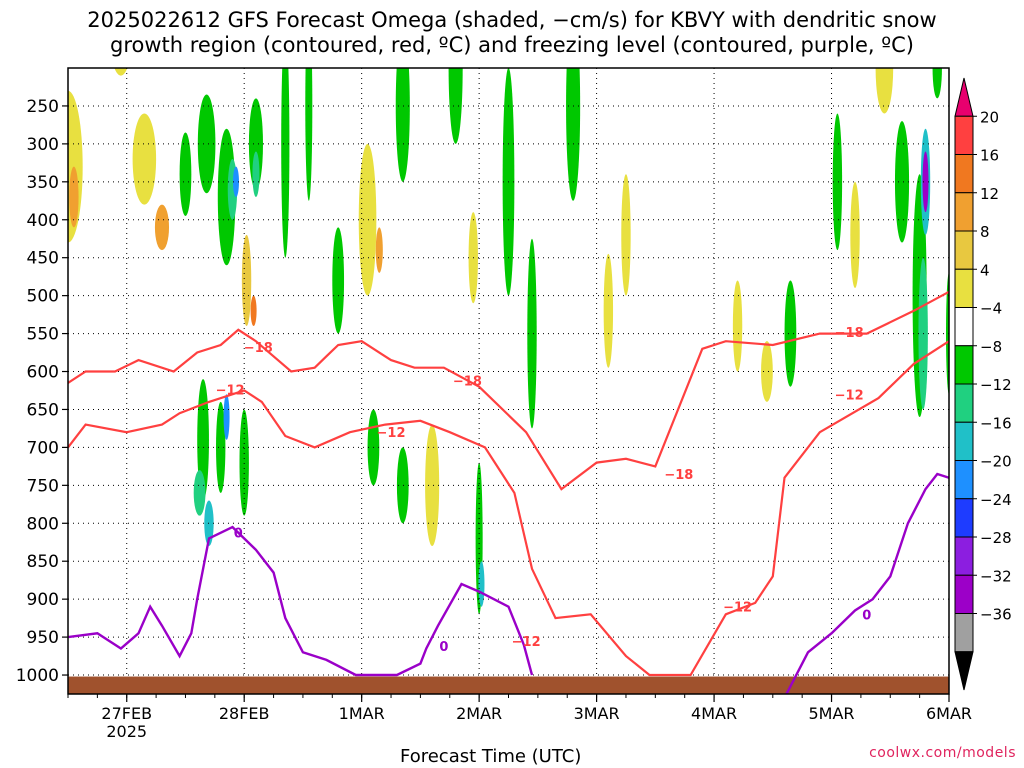 The height and width of the screenshot is (768, 1024). What do you see at coordinates (996, 385) in the screenshot?
I see `colorbar-label: −12` at bounding box center [996, 385].